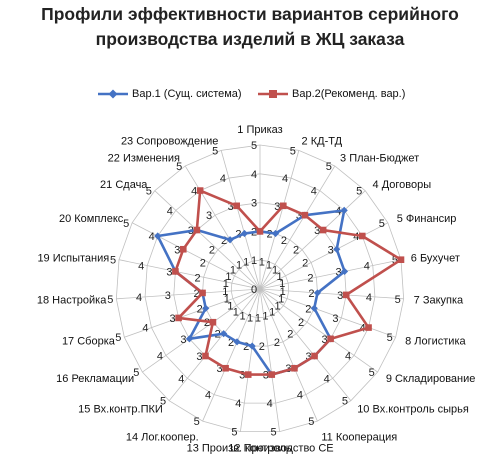 The width and height of the screenshot is (500, 460). I want to click on legend-label-series-2: Вар.2(Рекоменд. вар.), so click(349, 94).